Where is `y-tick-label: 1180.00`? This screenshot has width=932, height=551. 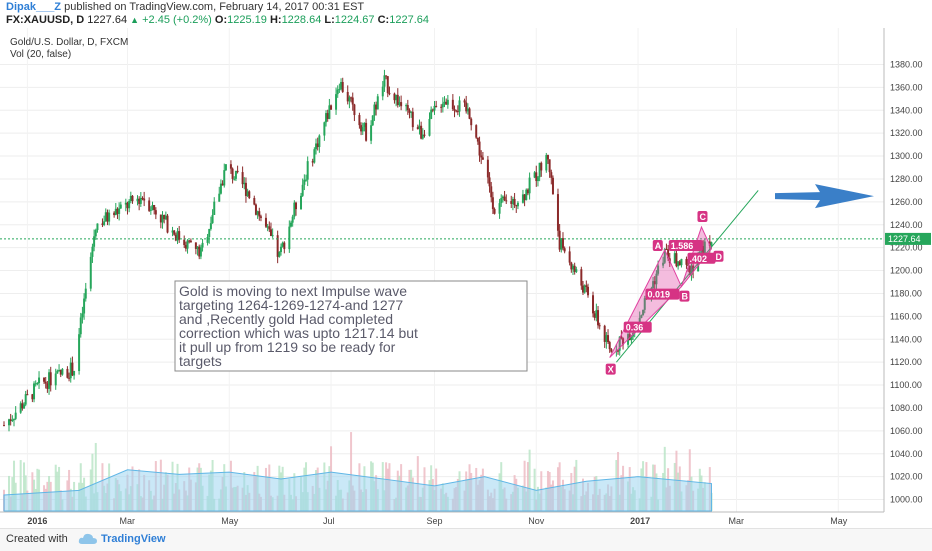 y-tick-label: 1180.00 is located at coordinates (906, 293).